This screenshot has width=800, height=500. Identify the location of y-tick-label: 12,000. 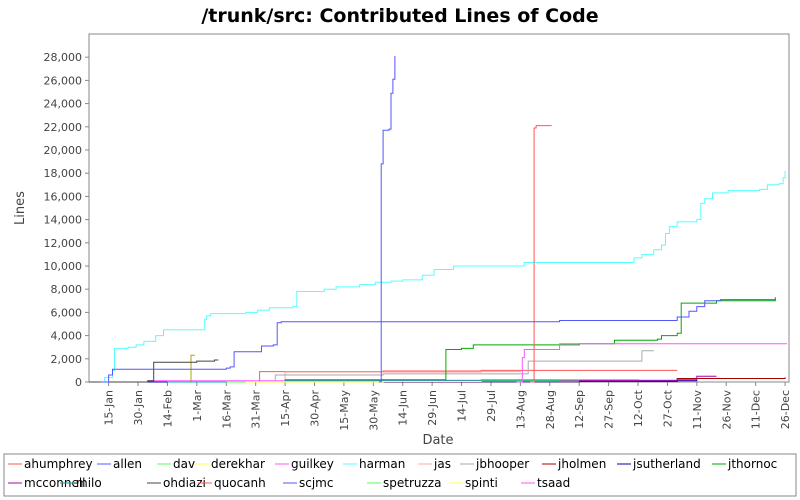
(63, 243).